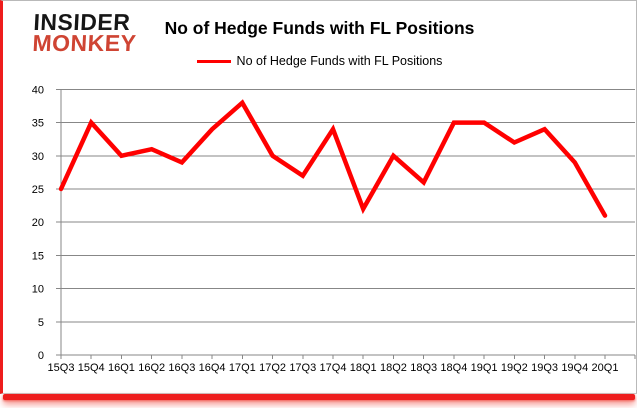 This screenshot has width=637, height=408. I want to click on svg-text: 15, so click(38, 256).